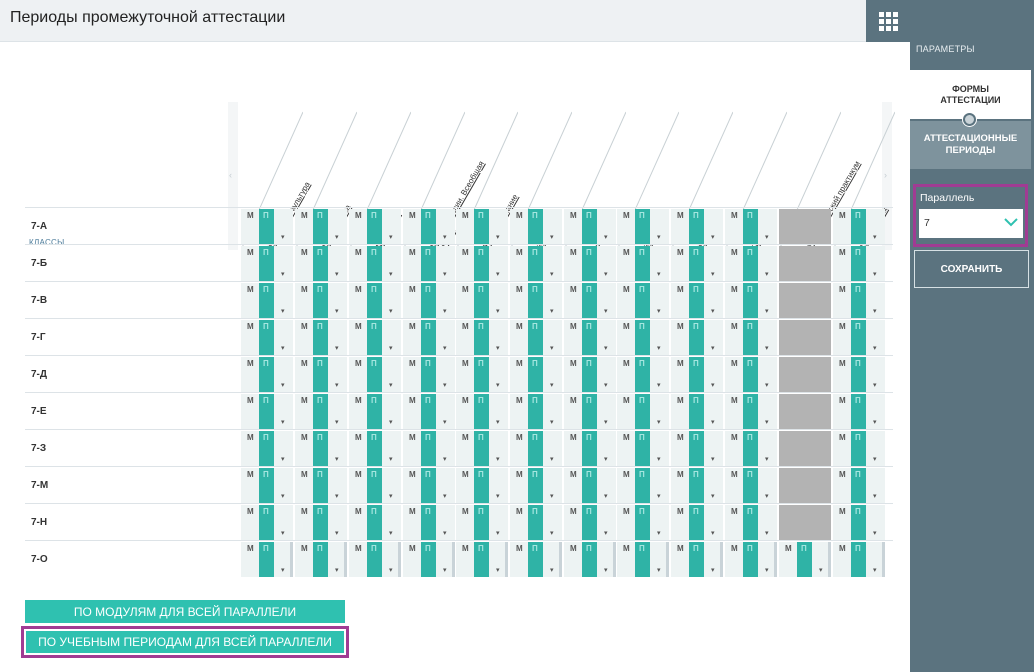 The width and height of the screenshot is (1034, 672). Describe the element at coordinates (185, 611) in the screenshot. I see `by-modules-button: ПО МОДУЛЯМ ДЛЯ ВСЕЙ ПАРАЛЛЕЛИ` at that location.